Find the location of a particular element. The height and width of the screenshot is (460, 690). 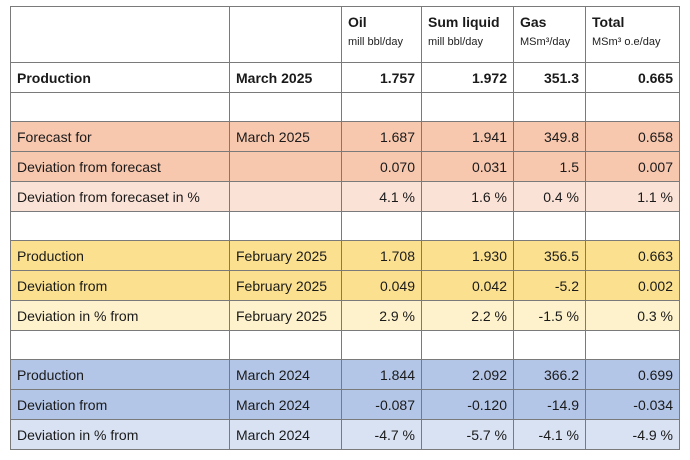

value-total: 0.3 % is located at coordinates (632, 315).